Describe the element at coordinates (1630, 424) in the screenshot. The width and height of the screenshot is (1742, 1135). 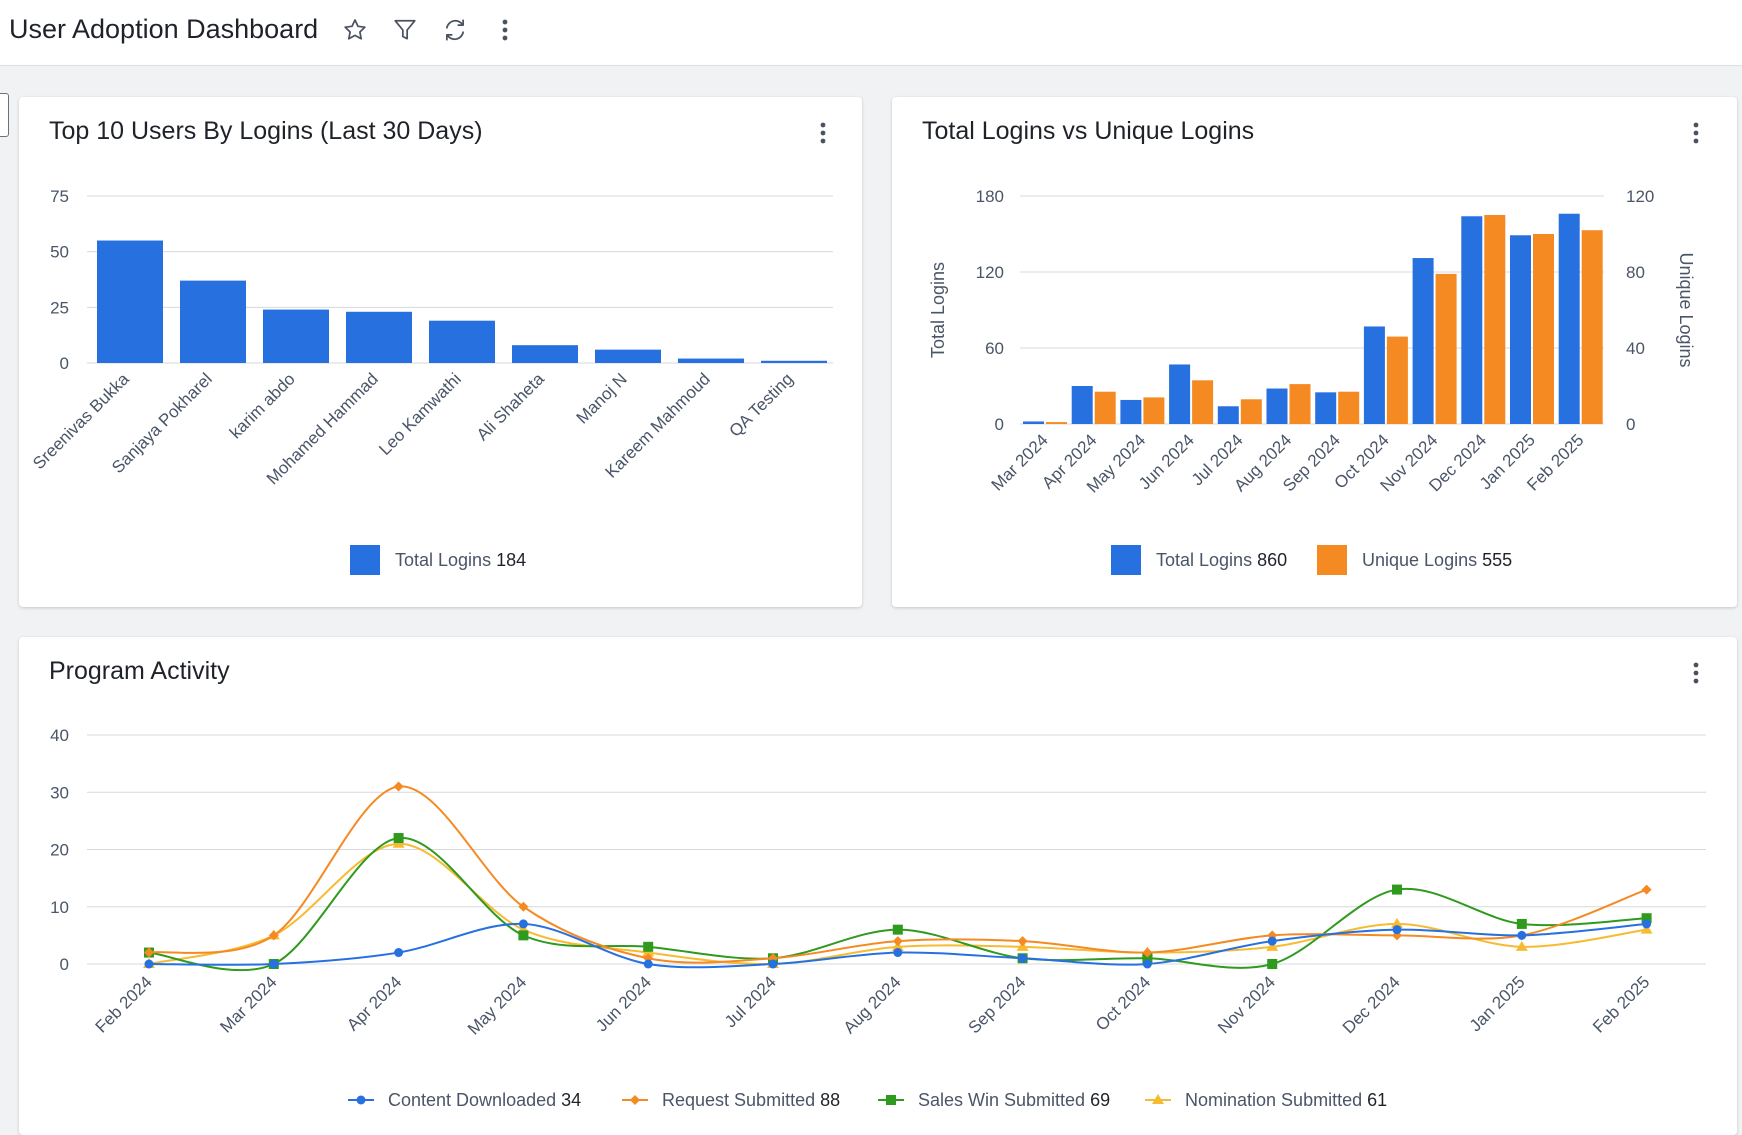
I see `y2-tick-label: 0` at that location.